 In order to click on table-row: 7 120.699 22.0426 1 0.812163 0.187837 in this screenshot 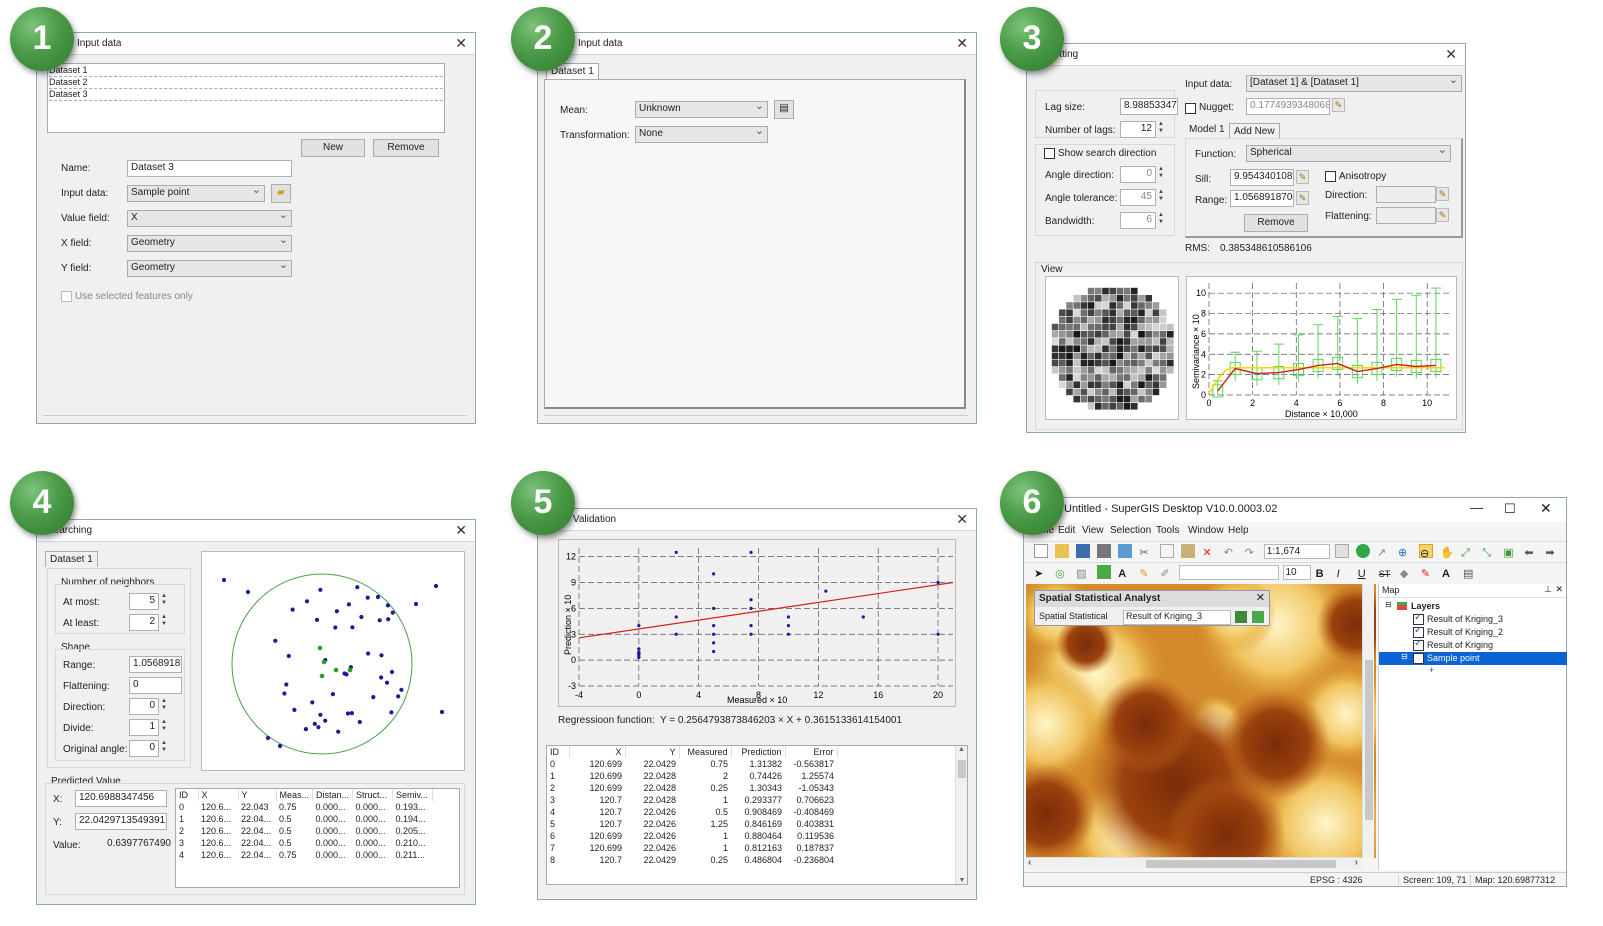, I will do `click(692, 848)`.